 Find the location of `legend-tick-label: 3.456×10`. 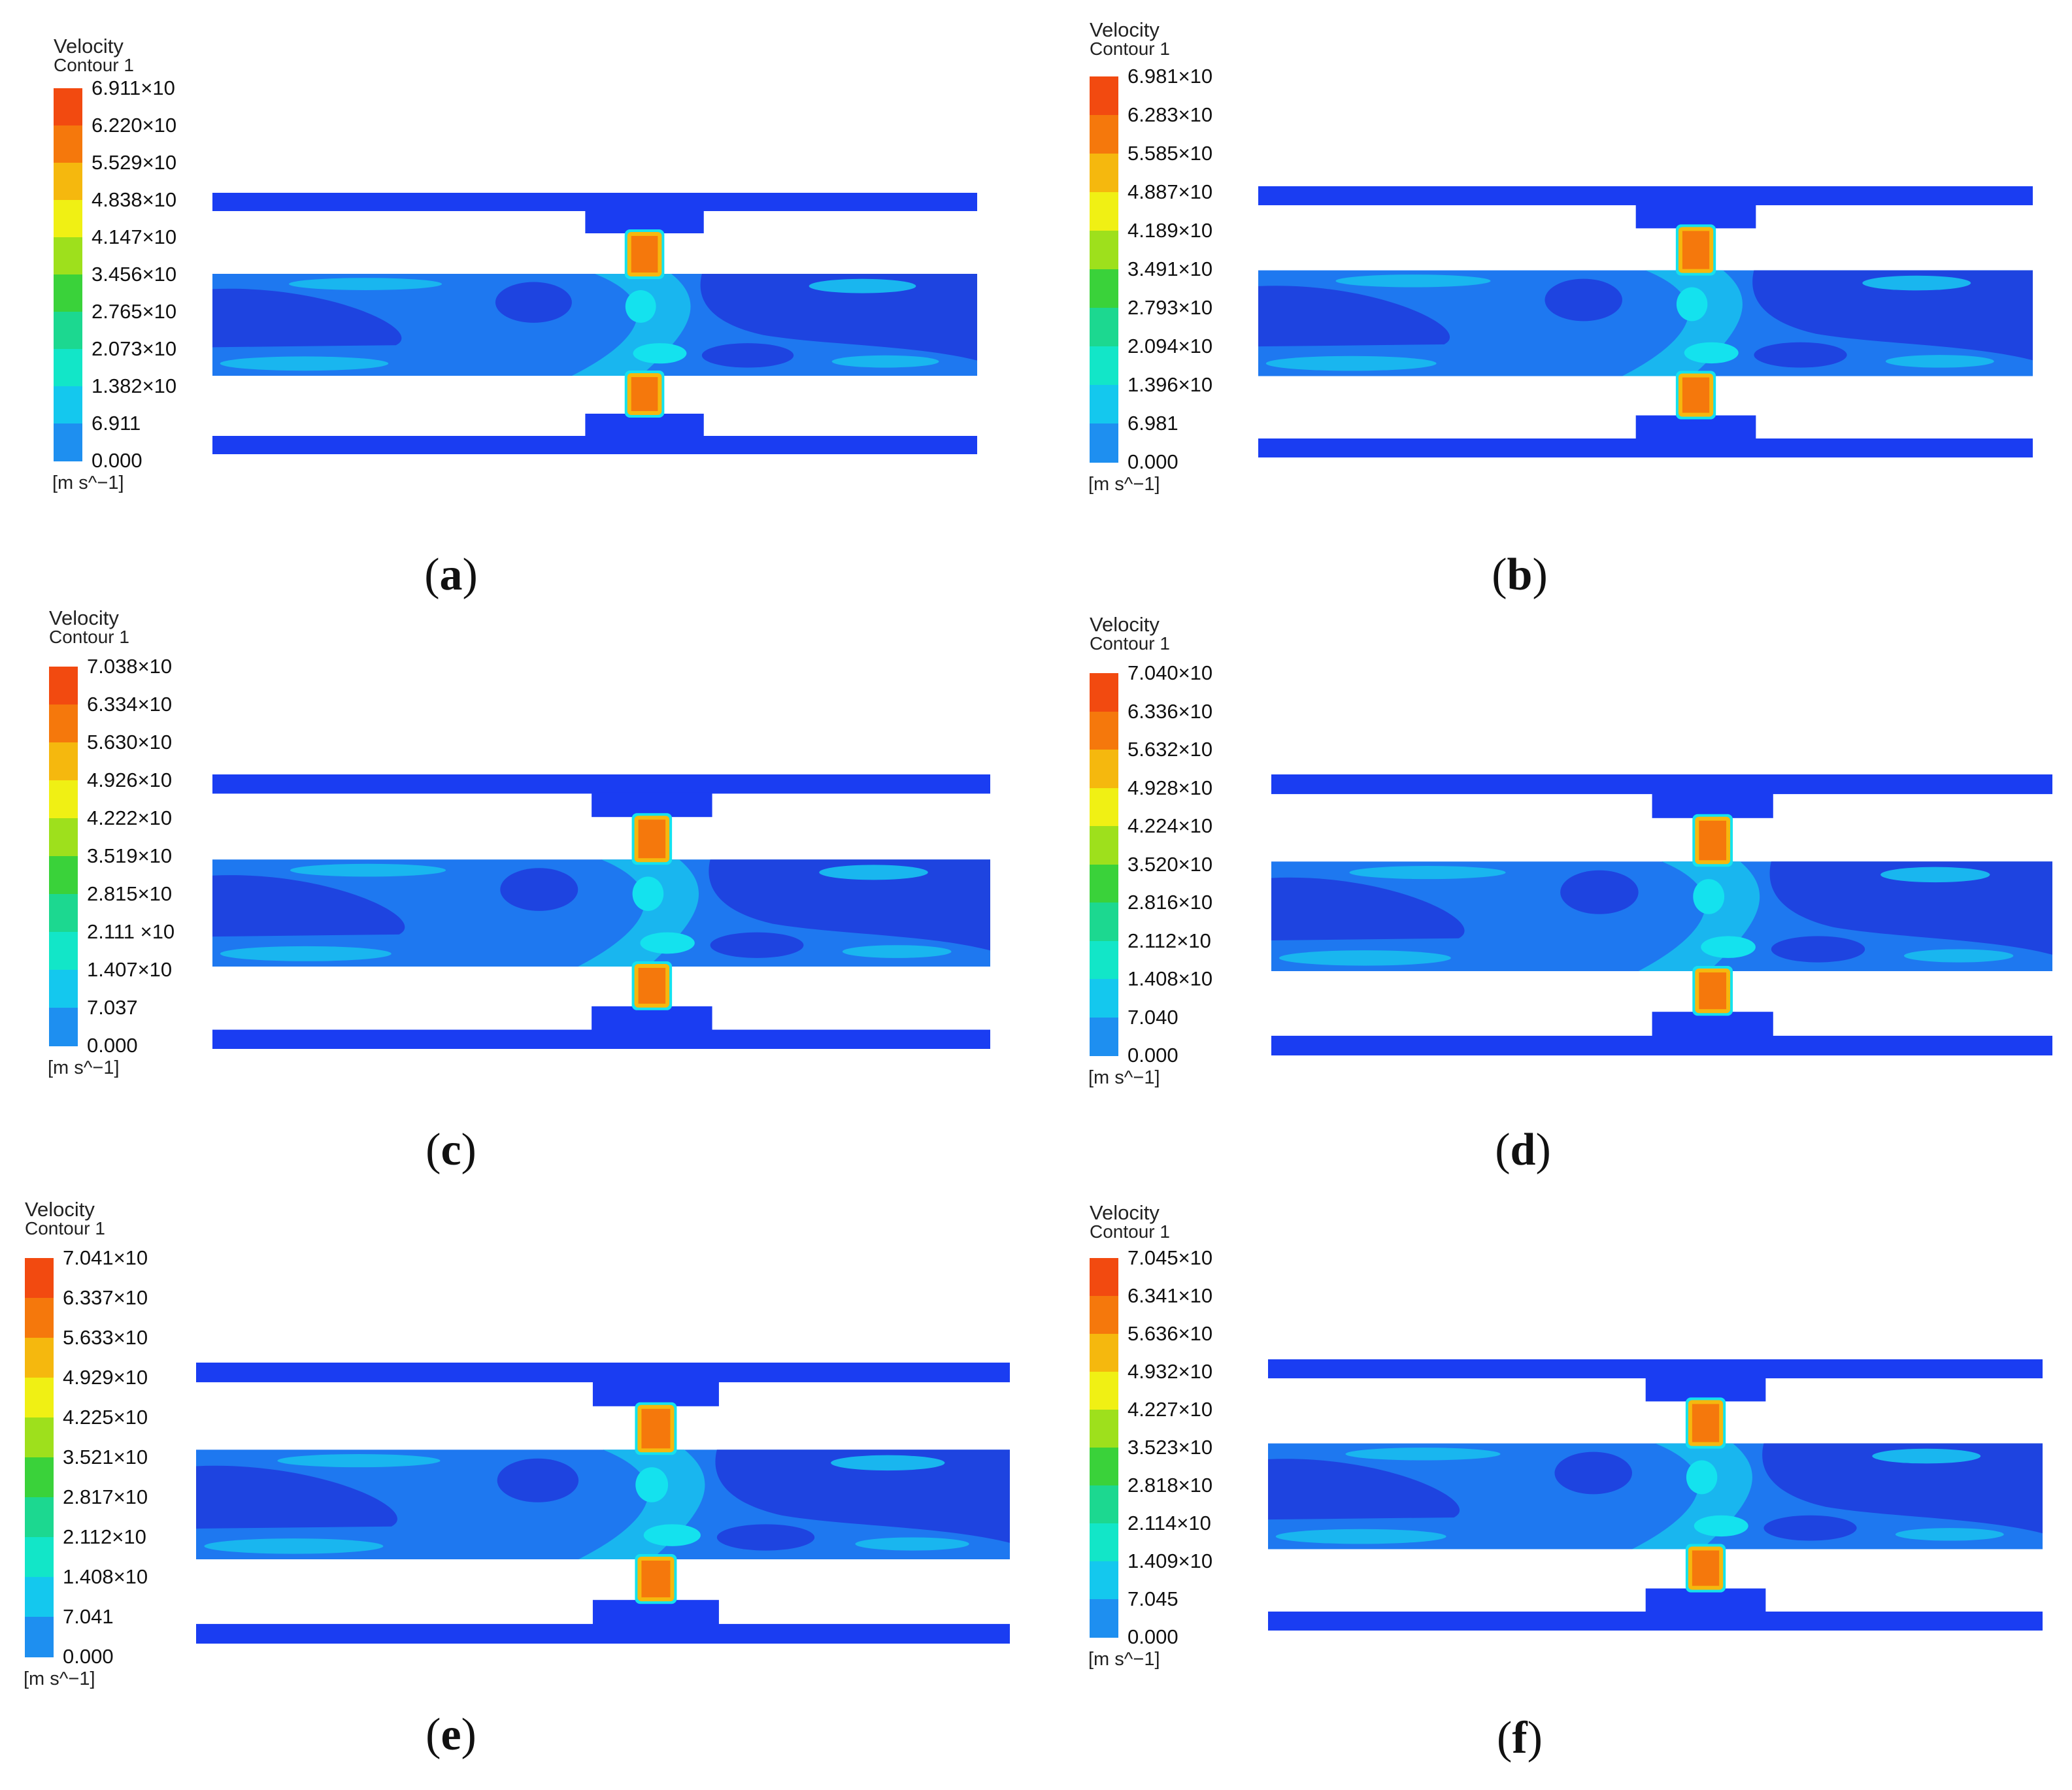

legend-tick-label: 3.456×10 is located at coordinates (134, 274).